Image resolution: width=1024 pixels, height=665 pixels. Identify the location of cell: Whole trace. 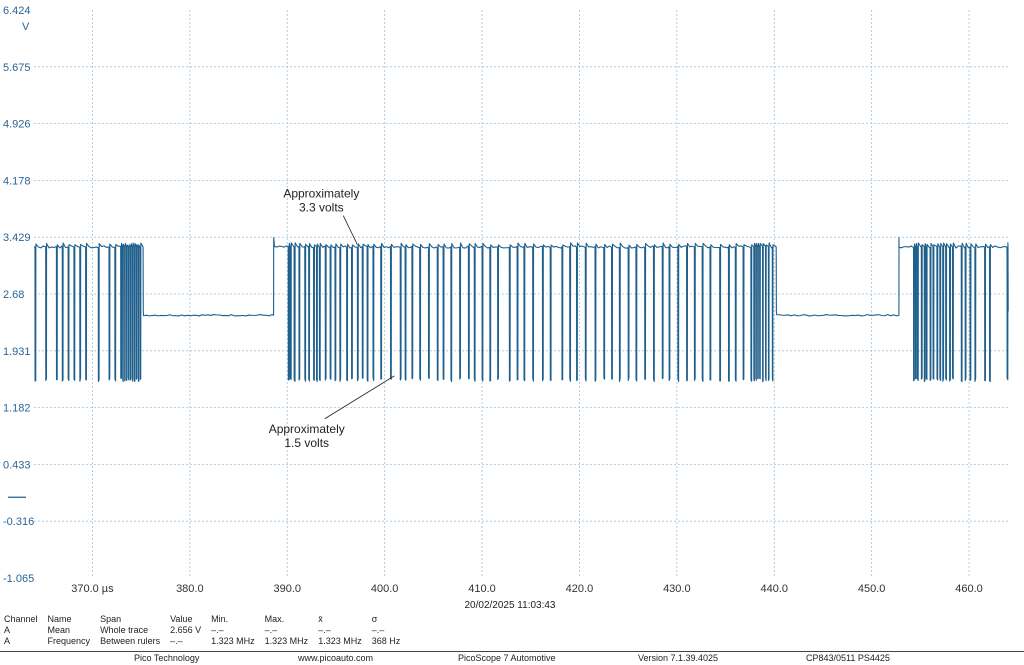
(124, 630).